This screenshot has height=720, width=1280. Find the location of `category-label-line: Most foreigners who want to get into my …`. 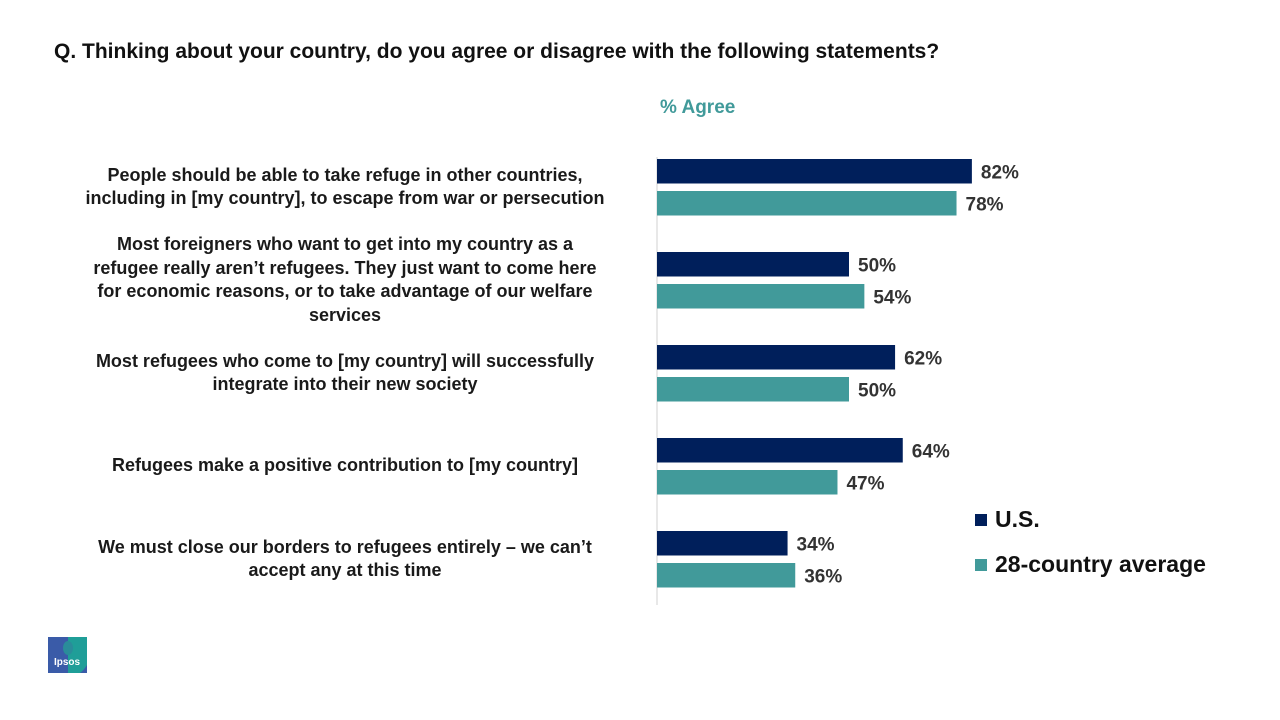

category-label-line: Most foreigners who want to get into my … is located at coordinates (345, 244).